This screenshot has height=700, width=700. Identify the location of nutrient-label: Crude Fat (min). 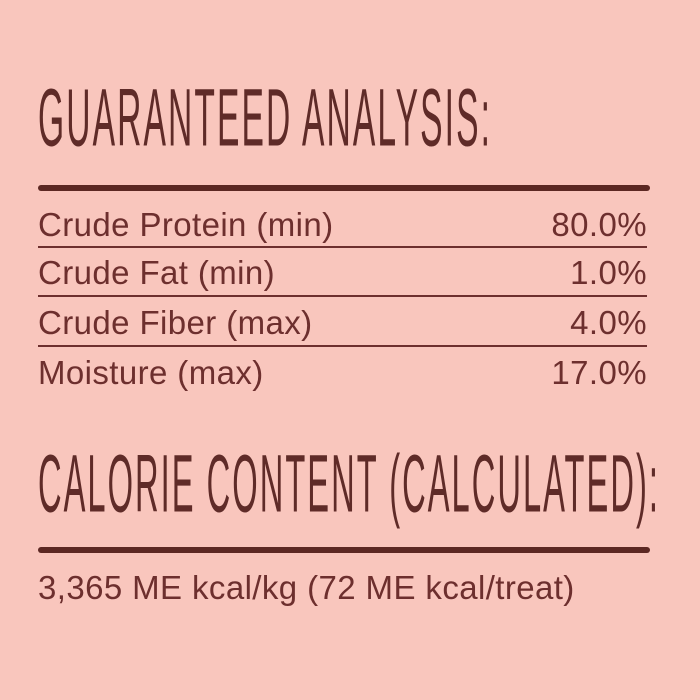
(157, 272).